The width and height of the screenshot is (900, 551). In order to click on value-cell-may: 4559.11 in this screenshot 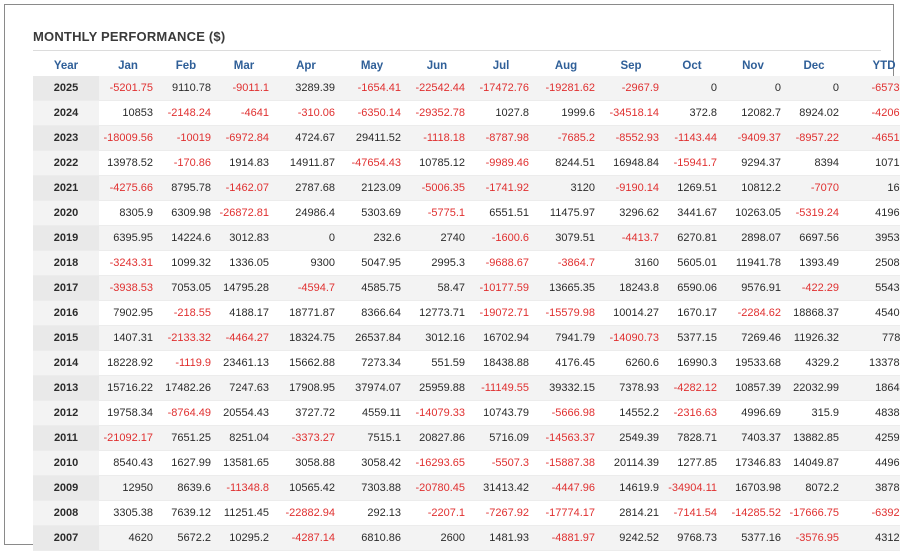, I will do `click(372, 413)`.